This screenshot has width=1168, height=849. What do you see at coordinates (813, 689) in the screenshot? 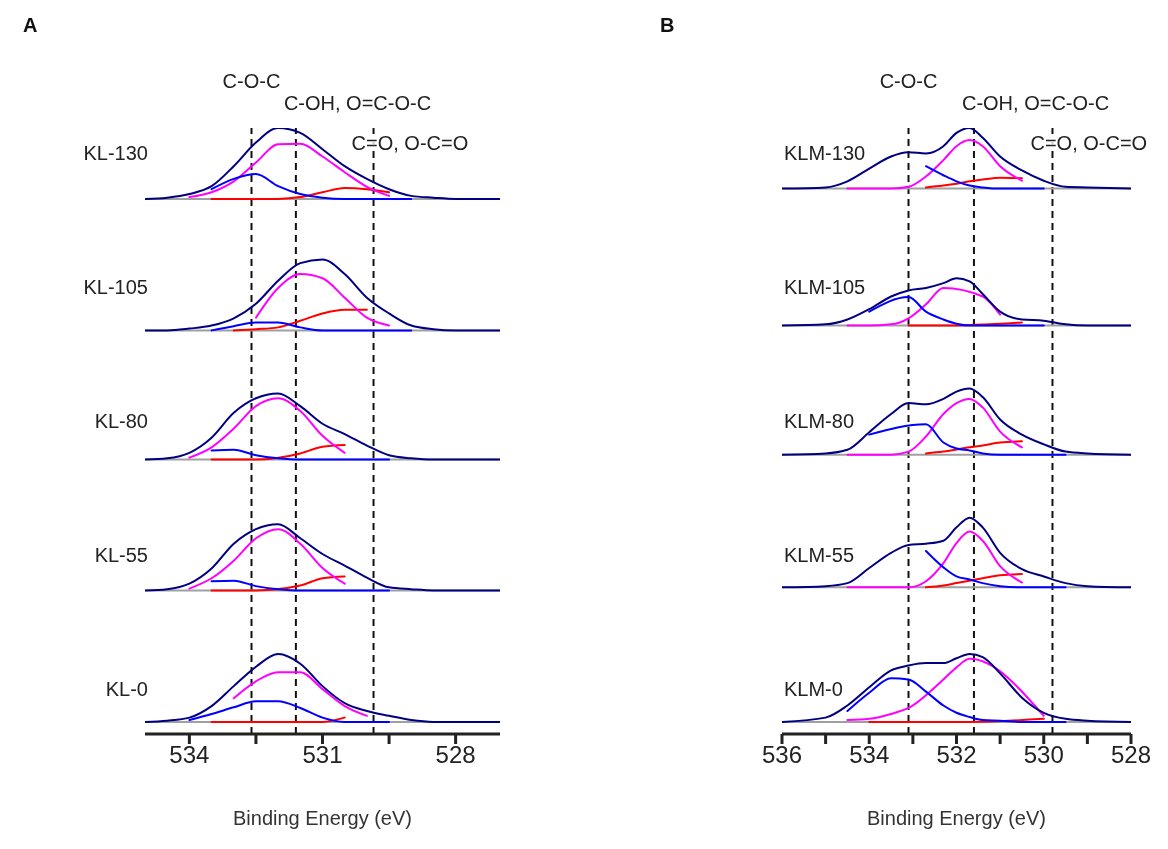
I see `annotation: KLM-0` at bounding box center [813, 689].